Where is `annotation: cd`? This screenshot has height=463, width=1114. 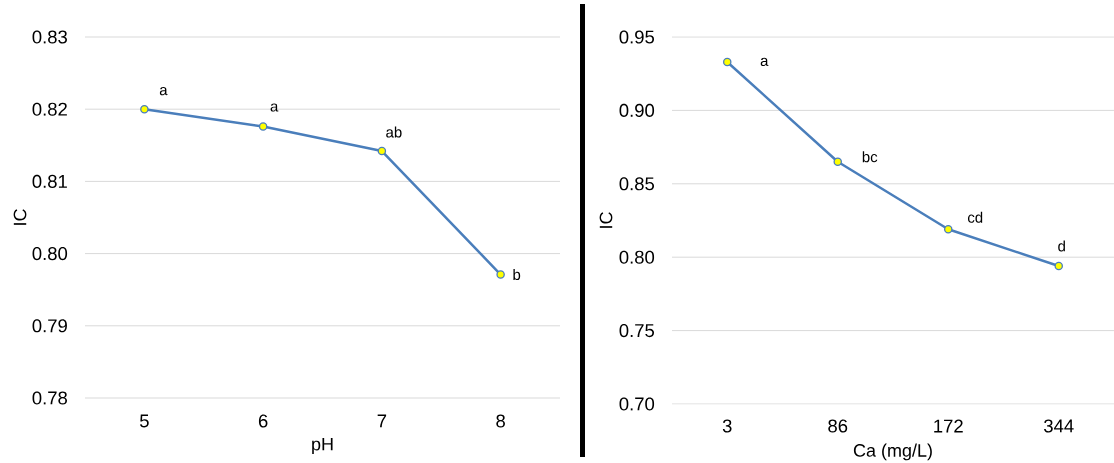 annotation: cd is located at coordinates (975, 217).